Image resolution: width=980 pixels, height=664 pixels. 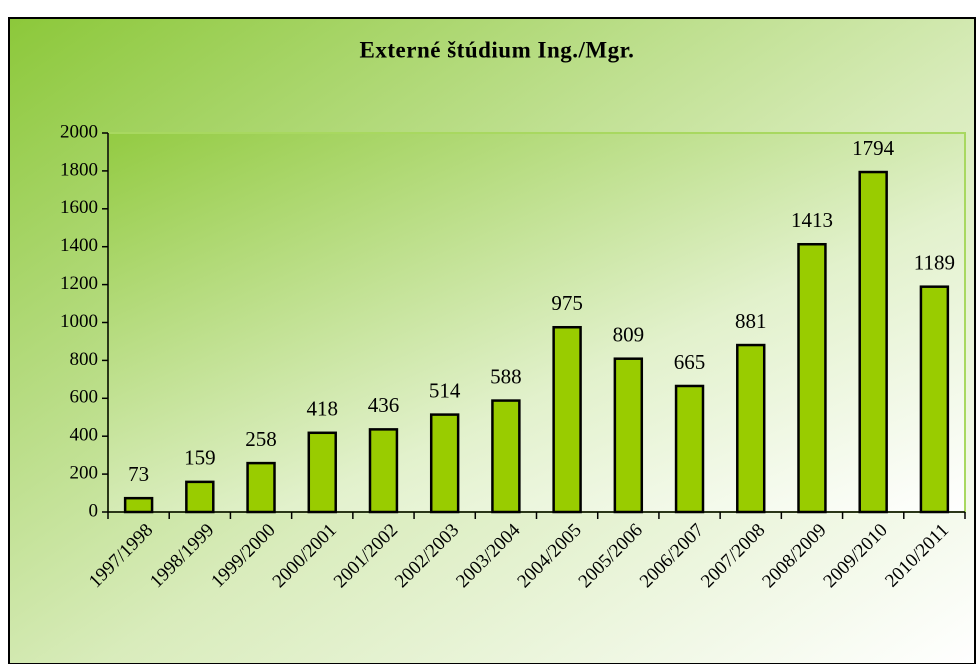 What do you see at coordinates (79, 131) in the screenshot?
I see `y-tick-label: 2000` at bounding box center [79, 131].